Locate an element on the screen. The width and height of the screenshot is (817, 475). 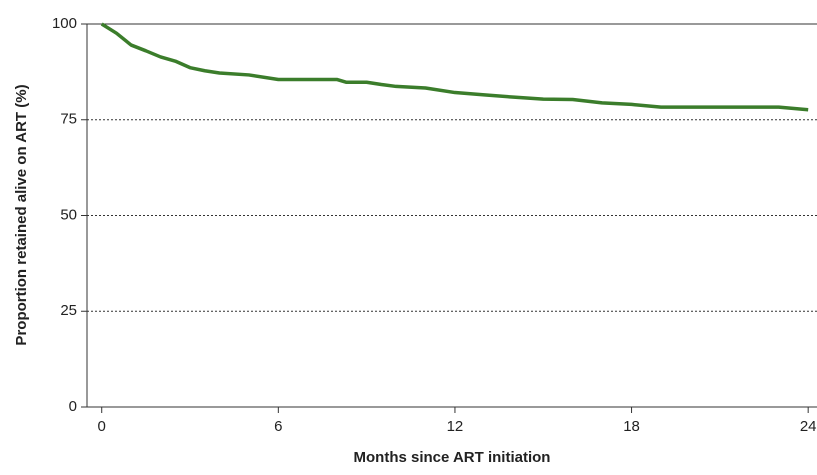
x-tick-label: 0 is located at coordinates (102, 426).